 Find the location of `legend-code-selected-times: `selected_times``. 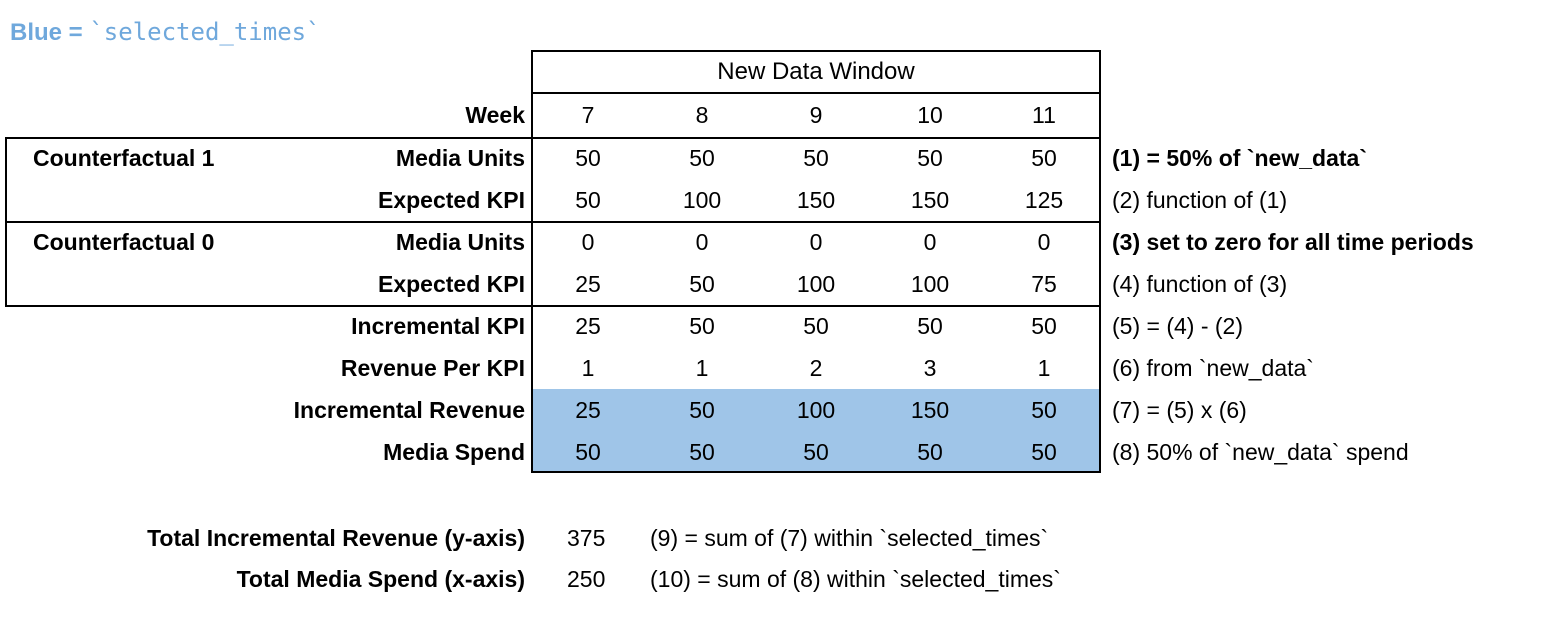

legend-code-selected-times: `selected_times` is located at coordinates (205, 32).